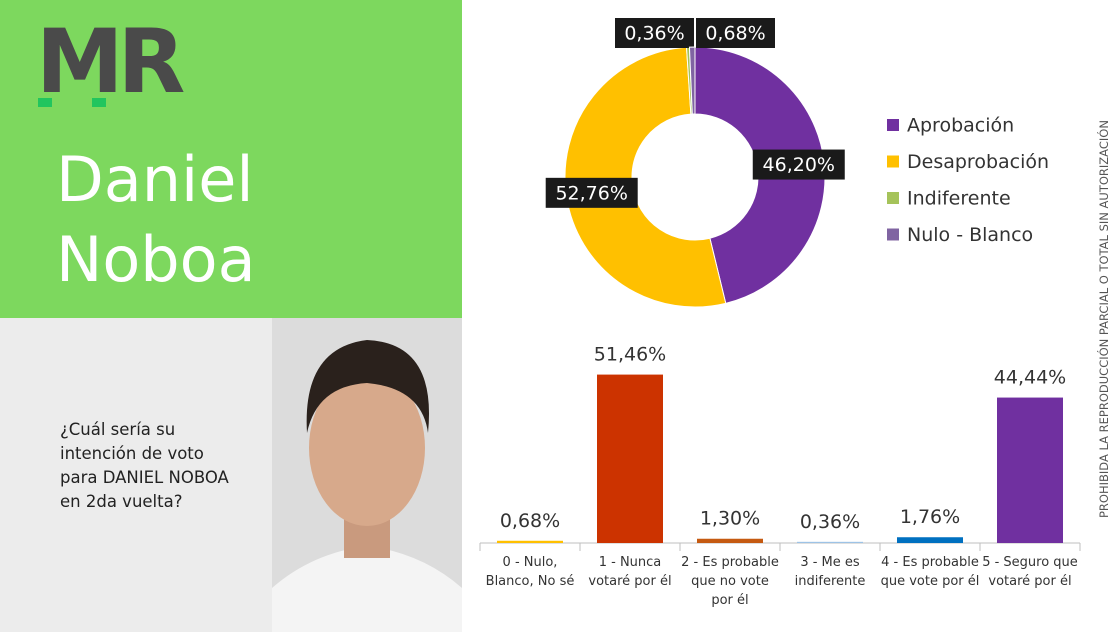 The image size is (1117, 632). What do you see at coordinates (367, 448) in the screenshot?
I see `face` at bounding box center [367, 448].